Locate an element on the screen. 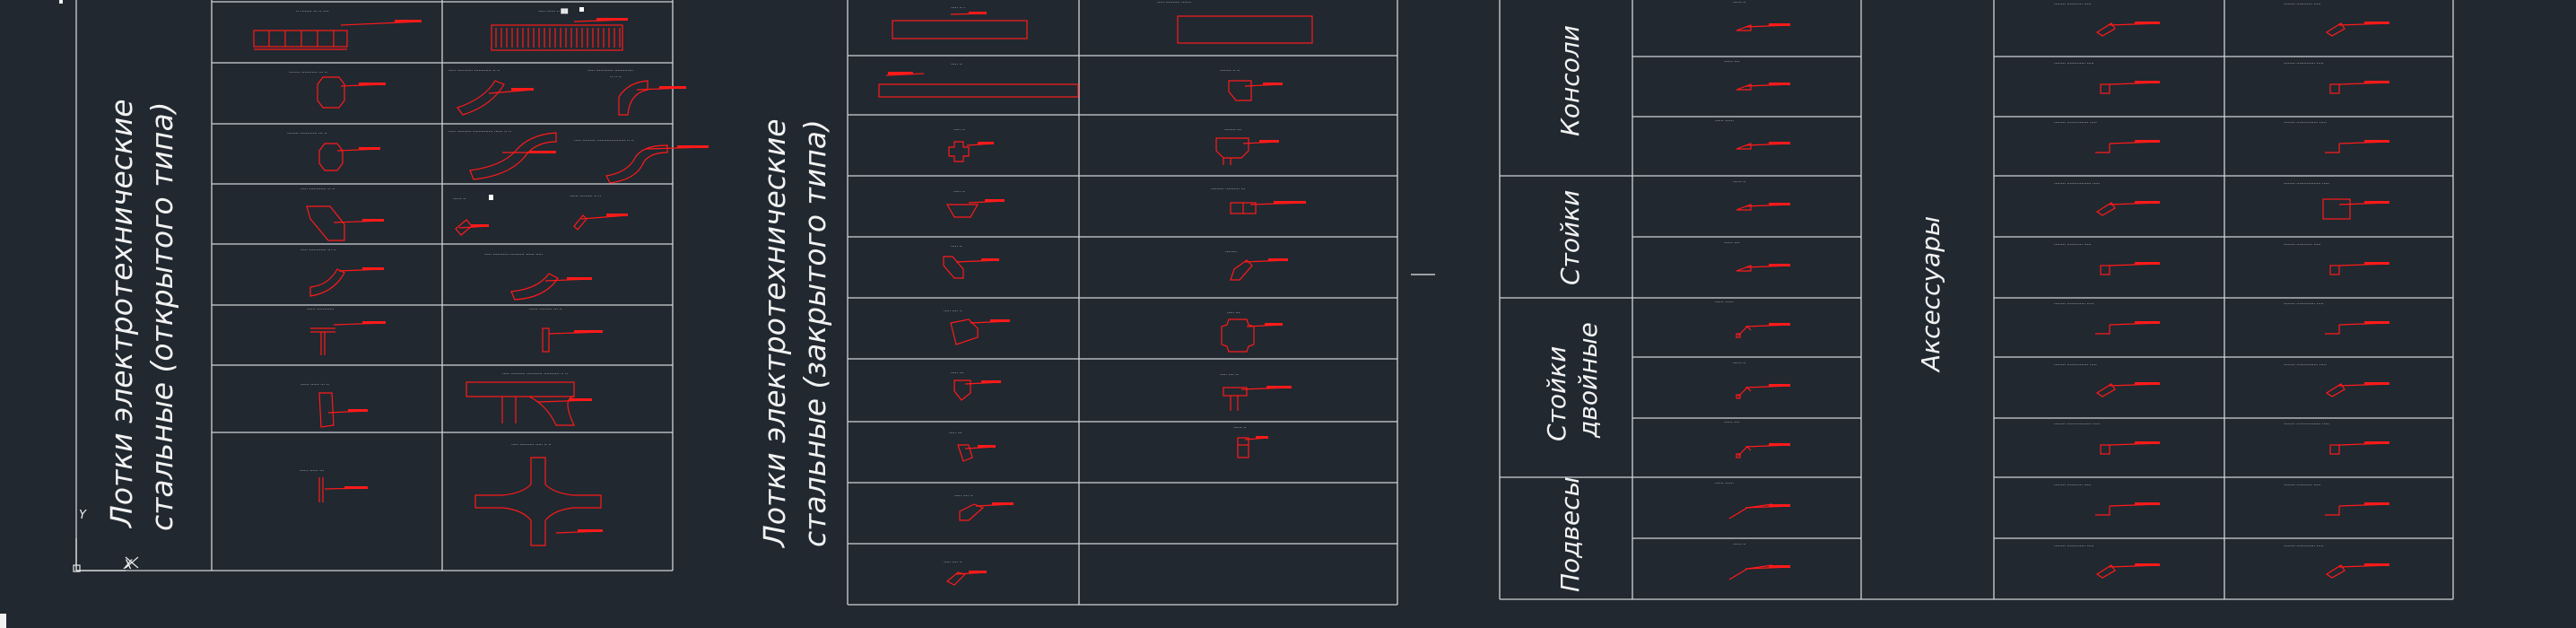 This screenshot has width=2576, height=628. closed-tray-square-cross-symbol: ····· ··· is located at coordinates (1252, 331).